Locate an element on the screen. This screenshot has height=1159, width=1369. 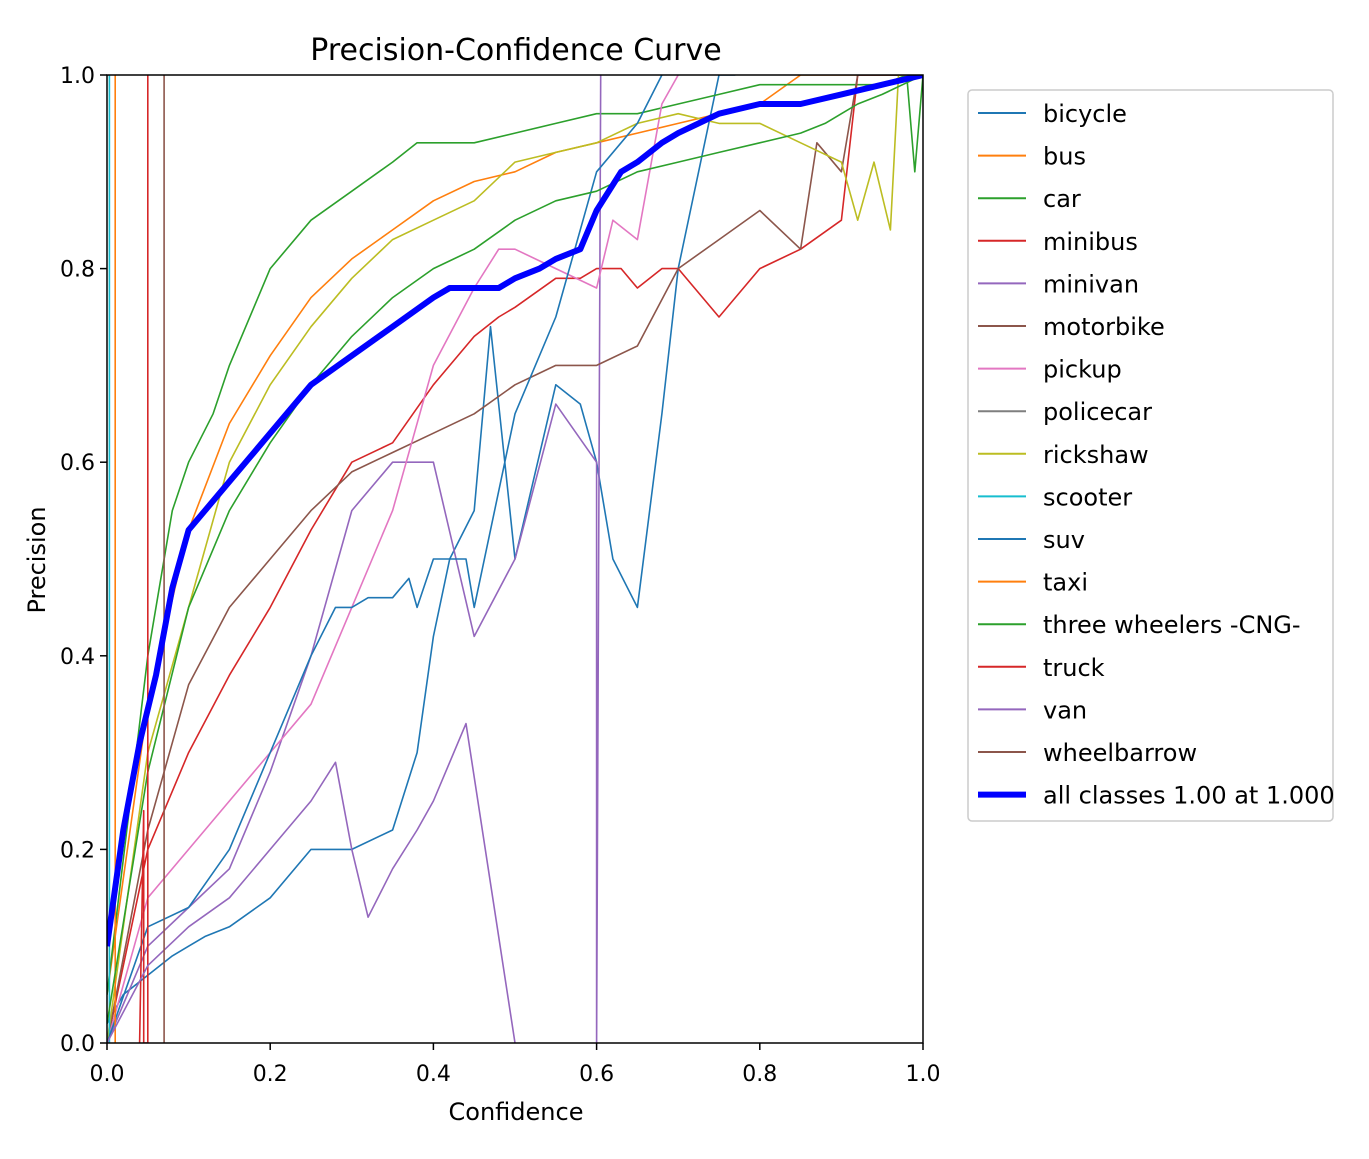
legend-label-taxi: taxi is located at coordinates (1065, 583).